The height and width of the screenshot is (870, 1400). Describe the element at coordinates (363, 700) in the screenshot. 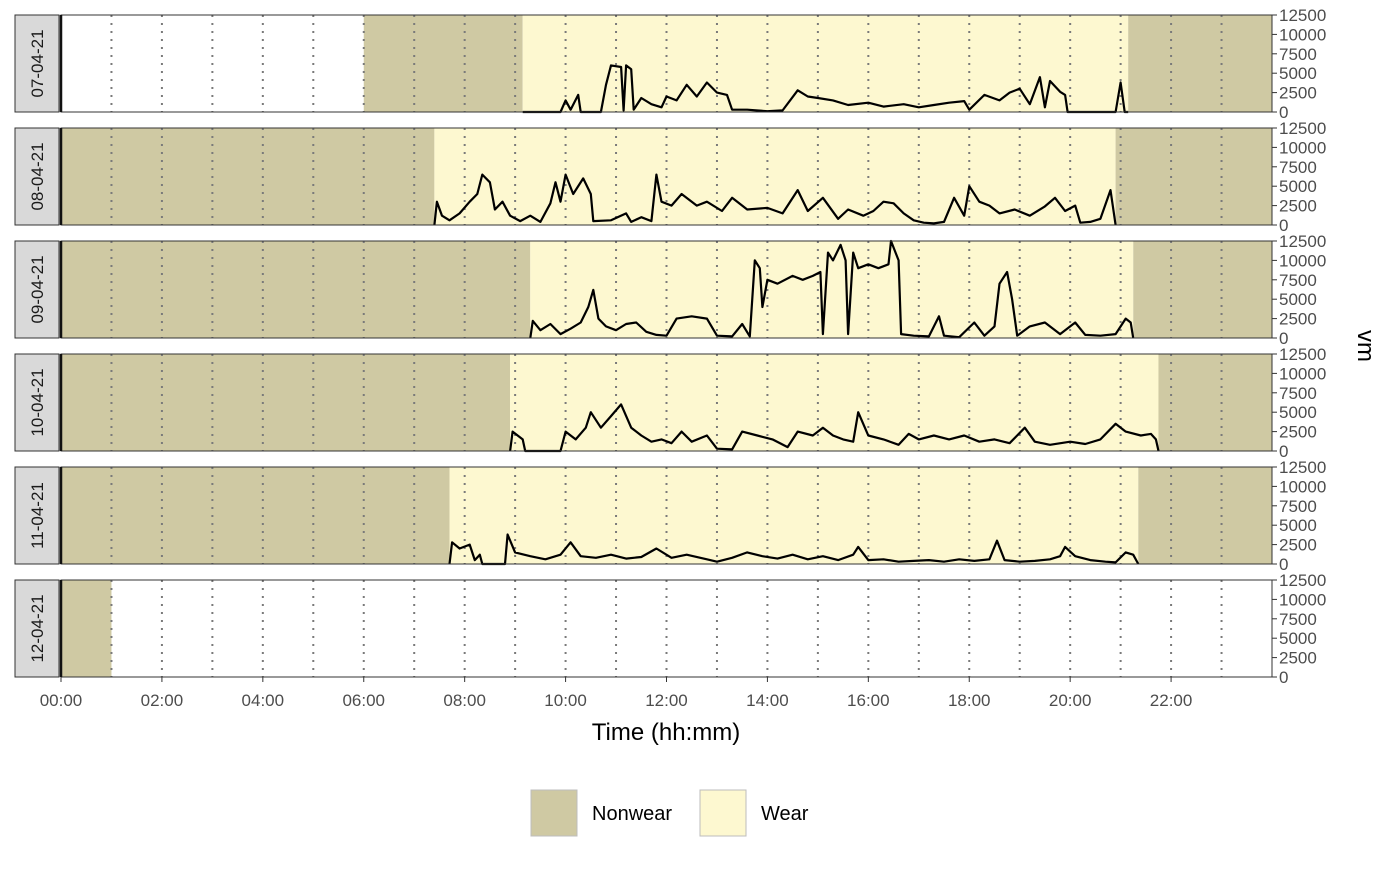

I see `x-tick-label: 06:00` at that location.